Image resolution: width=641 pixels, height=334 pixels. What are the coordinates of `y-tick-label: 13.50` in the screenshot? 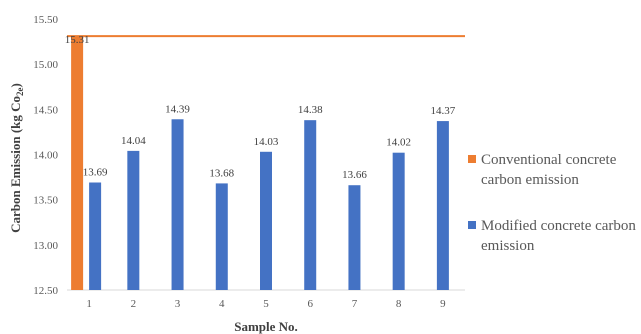 It's located at (45, 201).